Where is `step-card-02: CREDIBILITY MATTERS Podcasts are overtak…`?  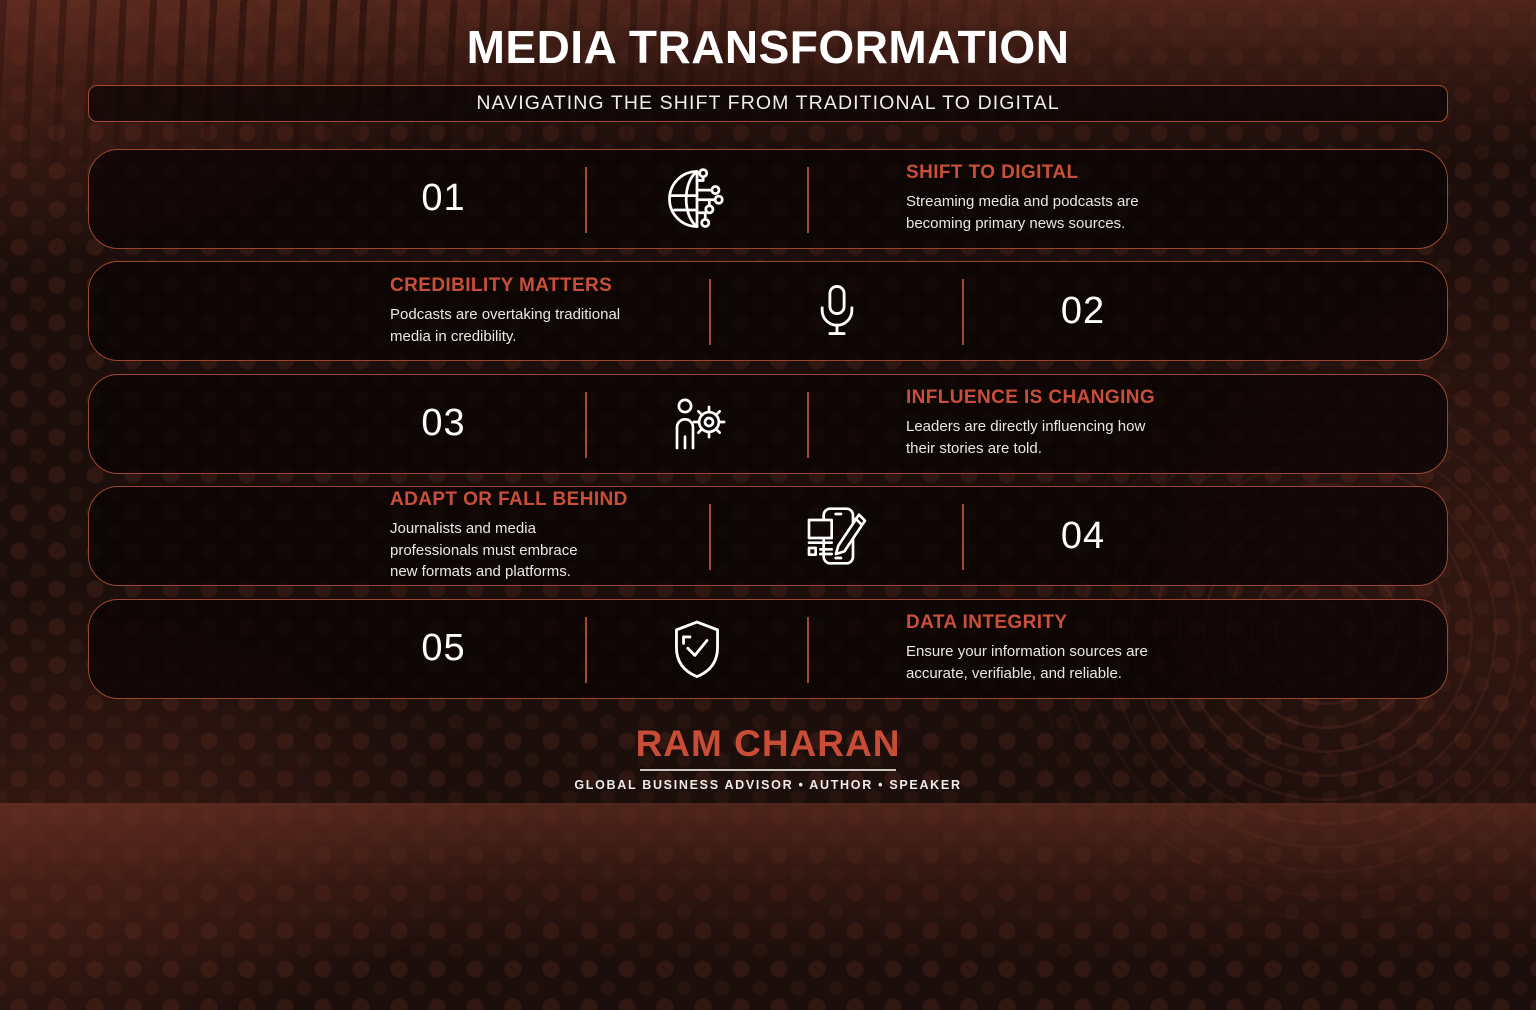 step-card-02: CREDIBILITY MATTERS Podcasts are overtak… is located at coordinates (768, 311).